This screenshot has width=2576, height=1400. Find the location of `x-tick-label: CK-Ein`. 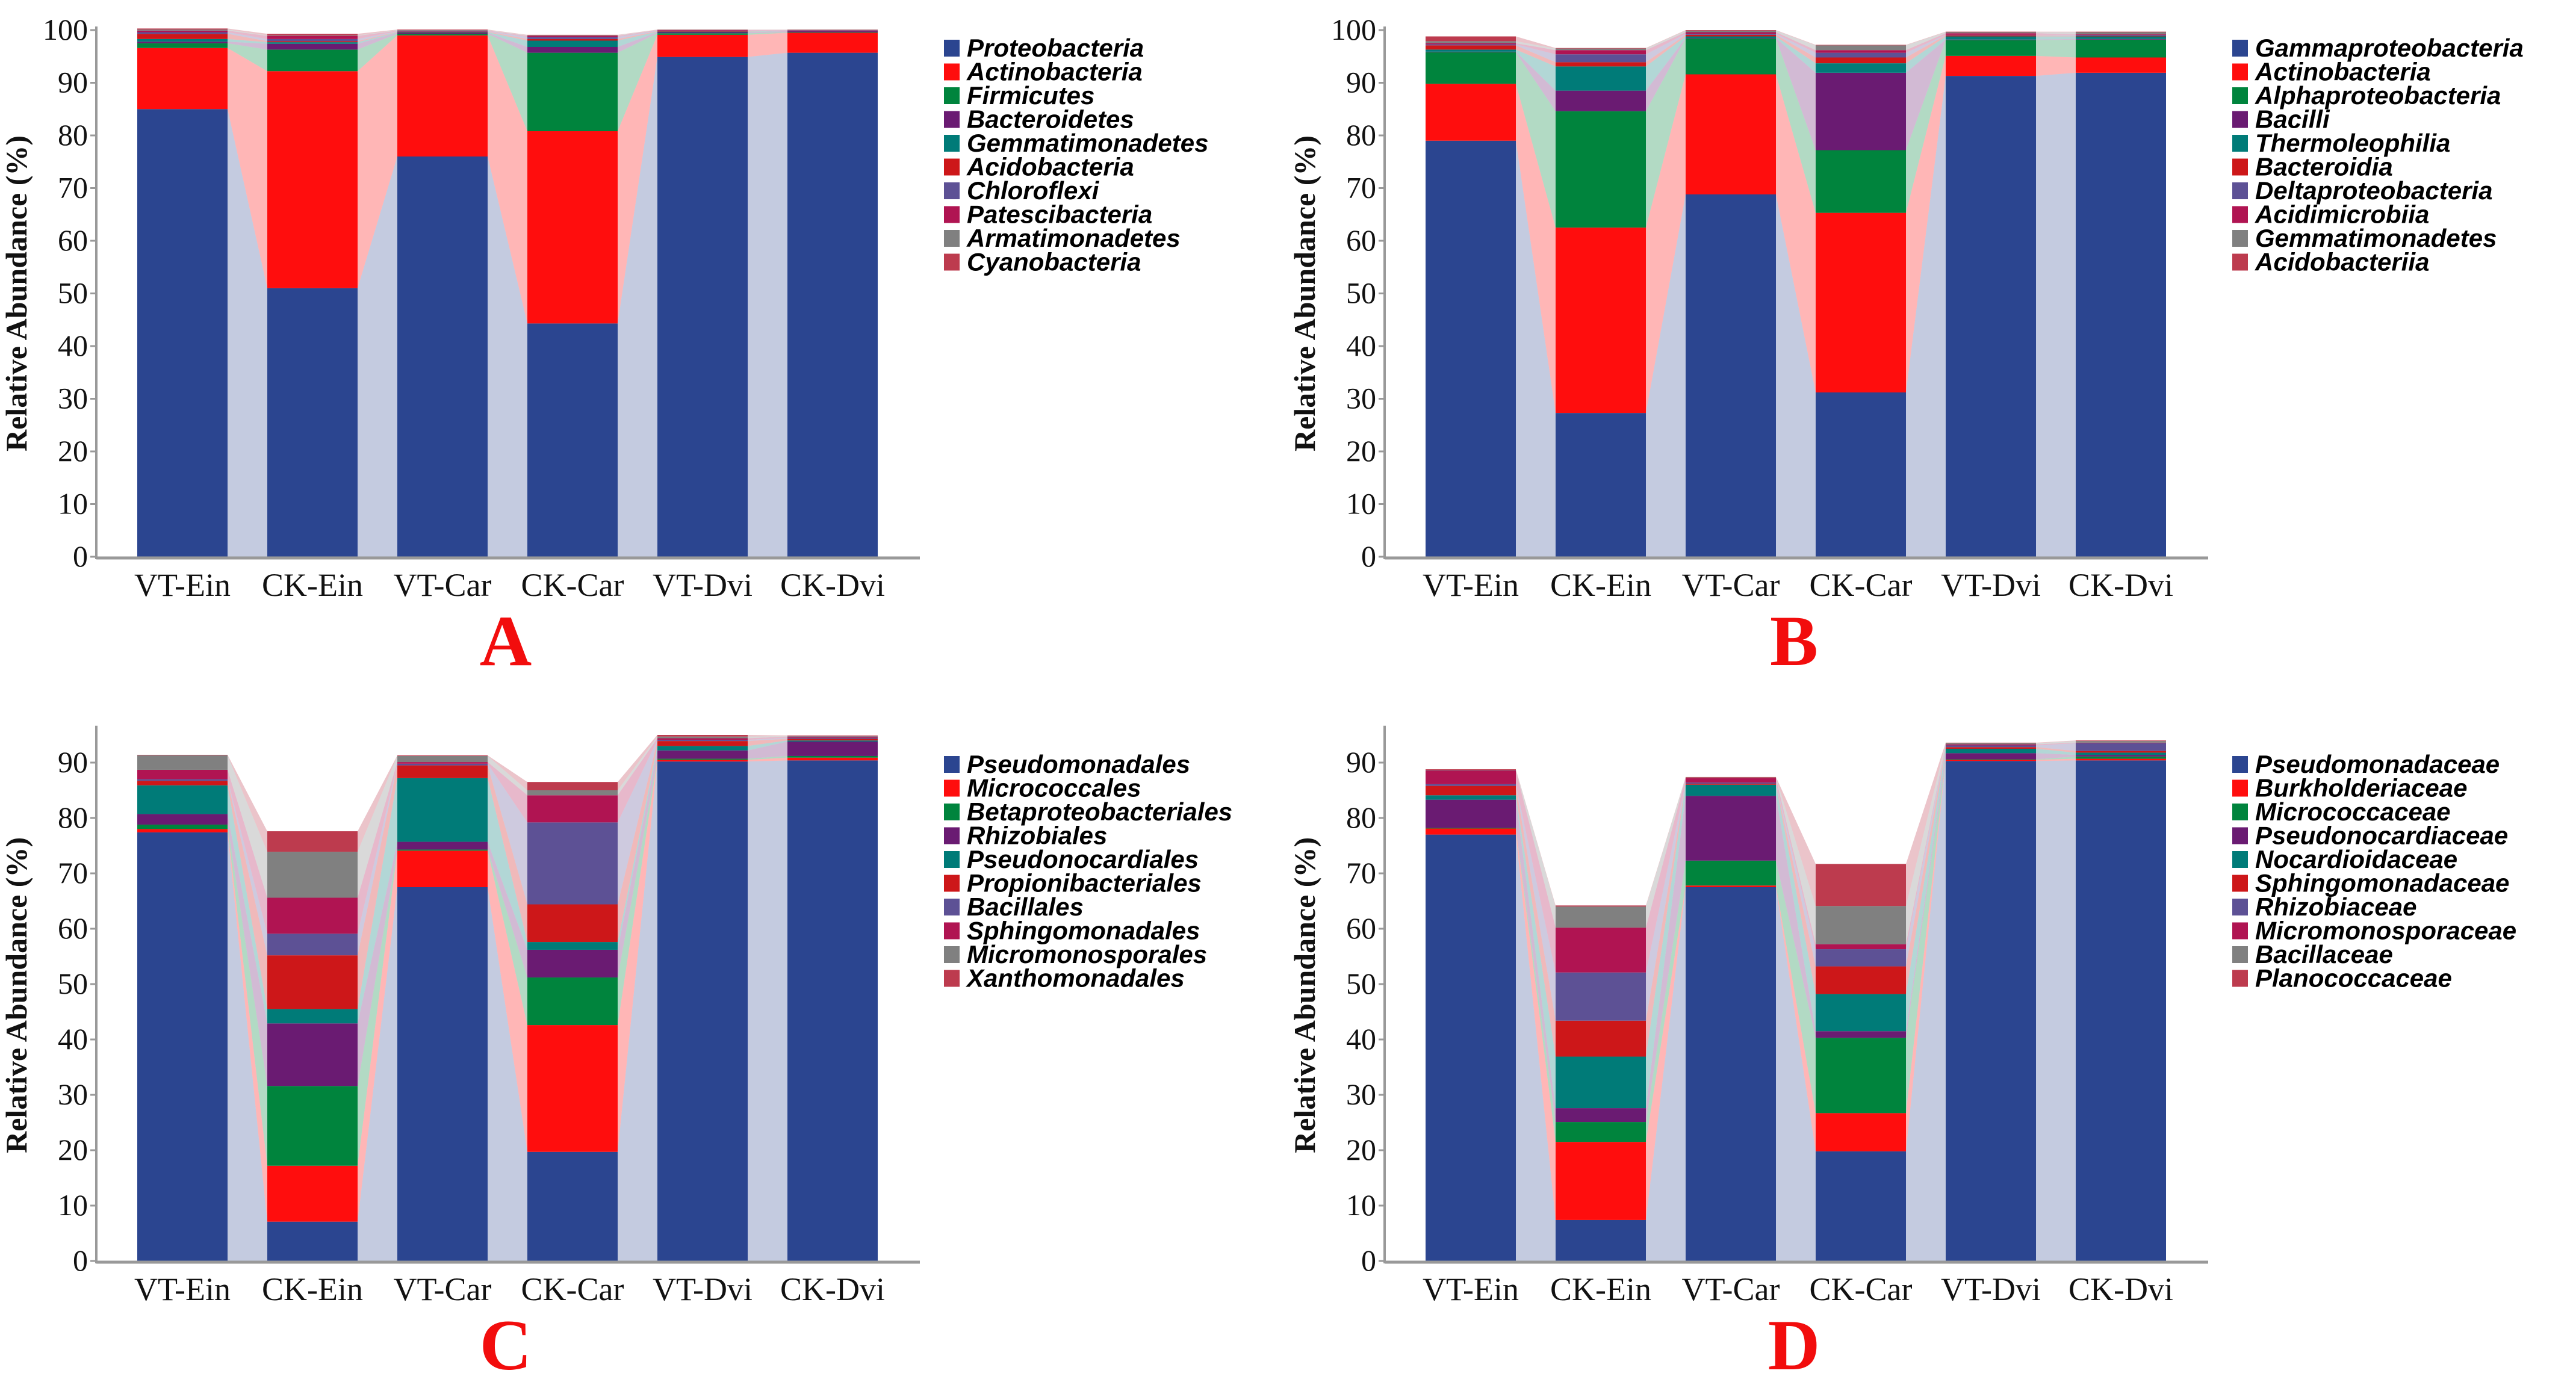

x-tick-label: CK-Ein is located at coordinates (312, 585).